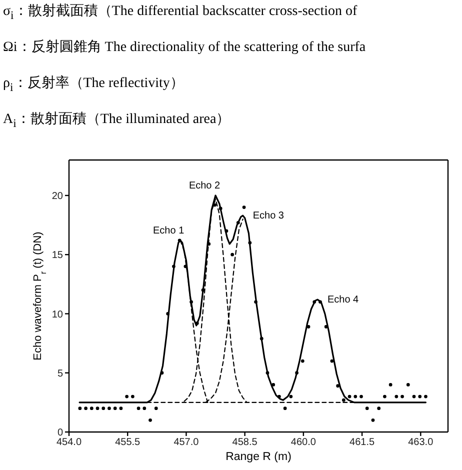  I want to click on y-tick-label: 20, so click(58, 196).